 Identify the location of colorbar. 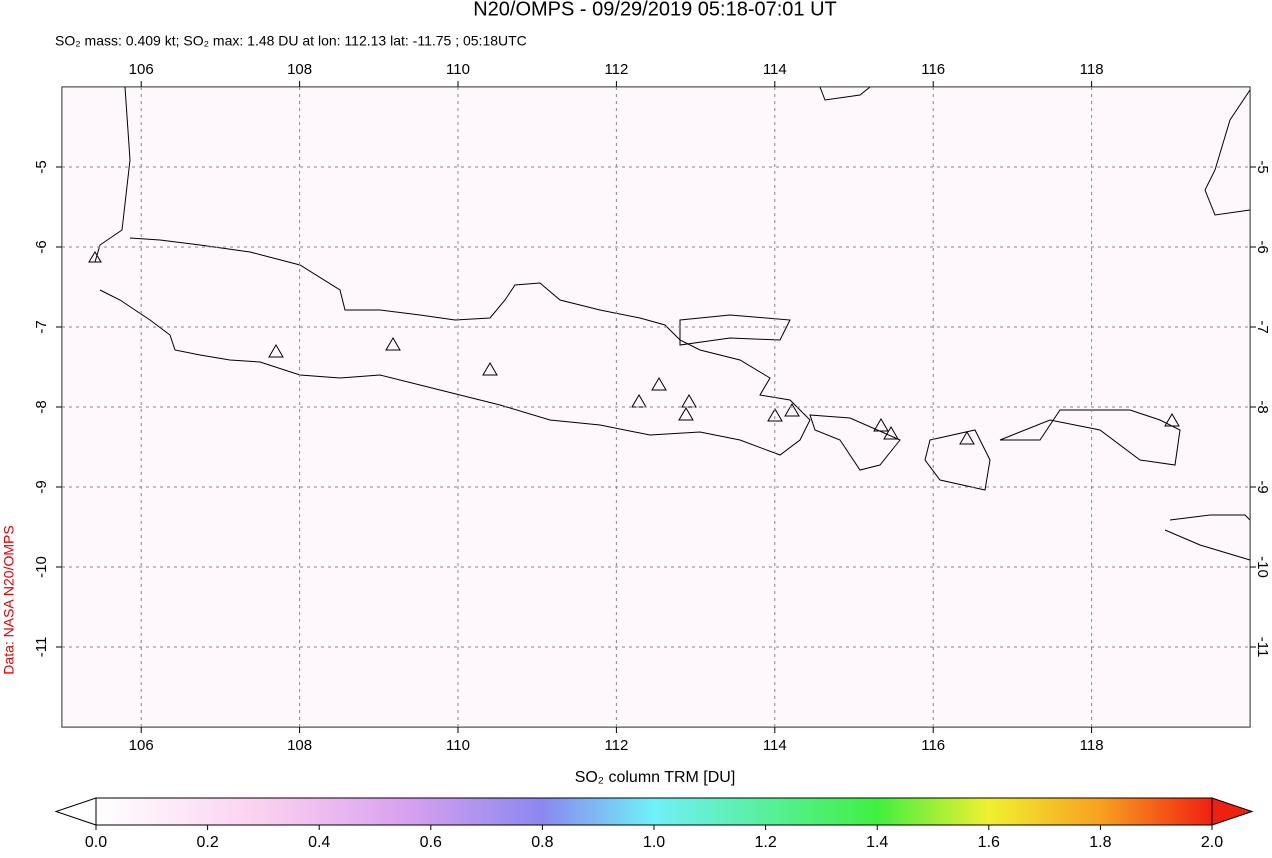
(654, 811).